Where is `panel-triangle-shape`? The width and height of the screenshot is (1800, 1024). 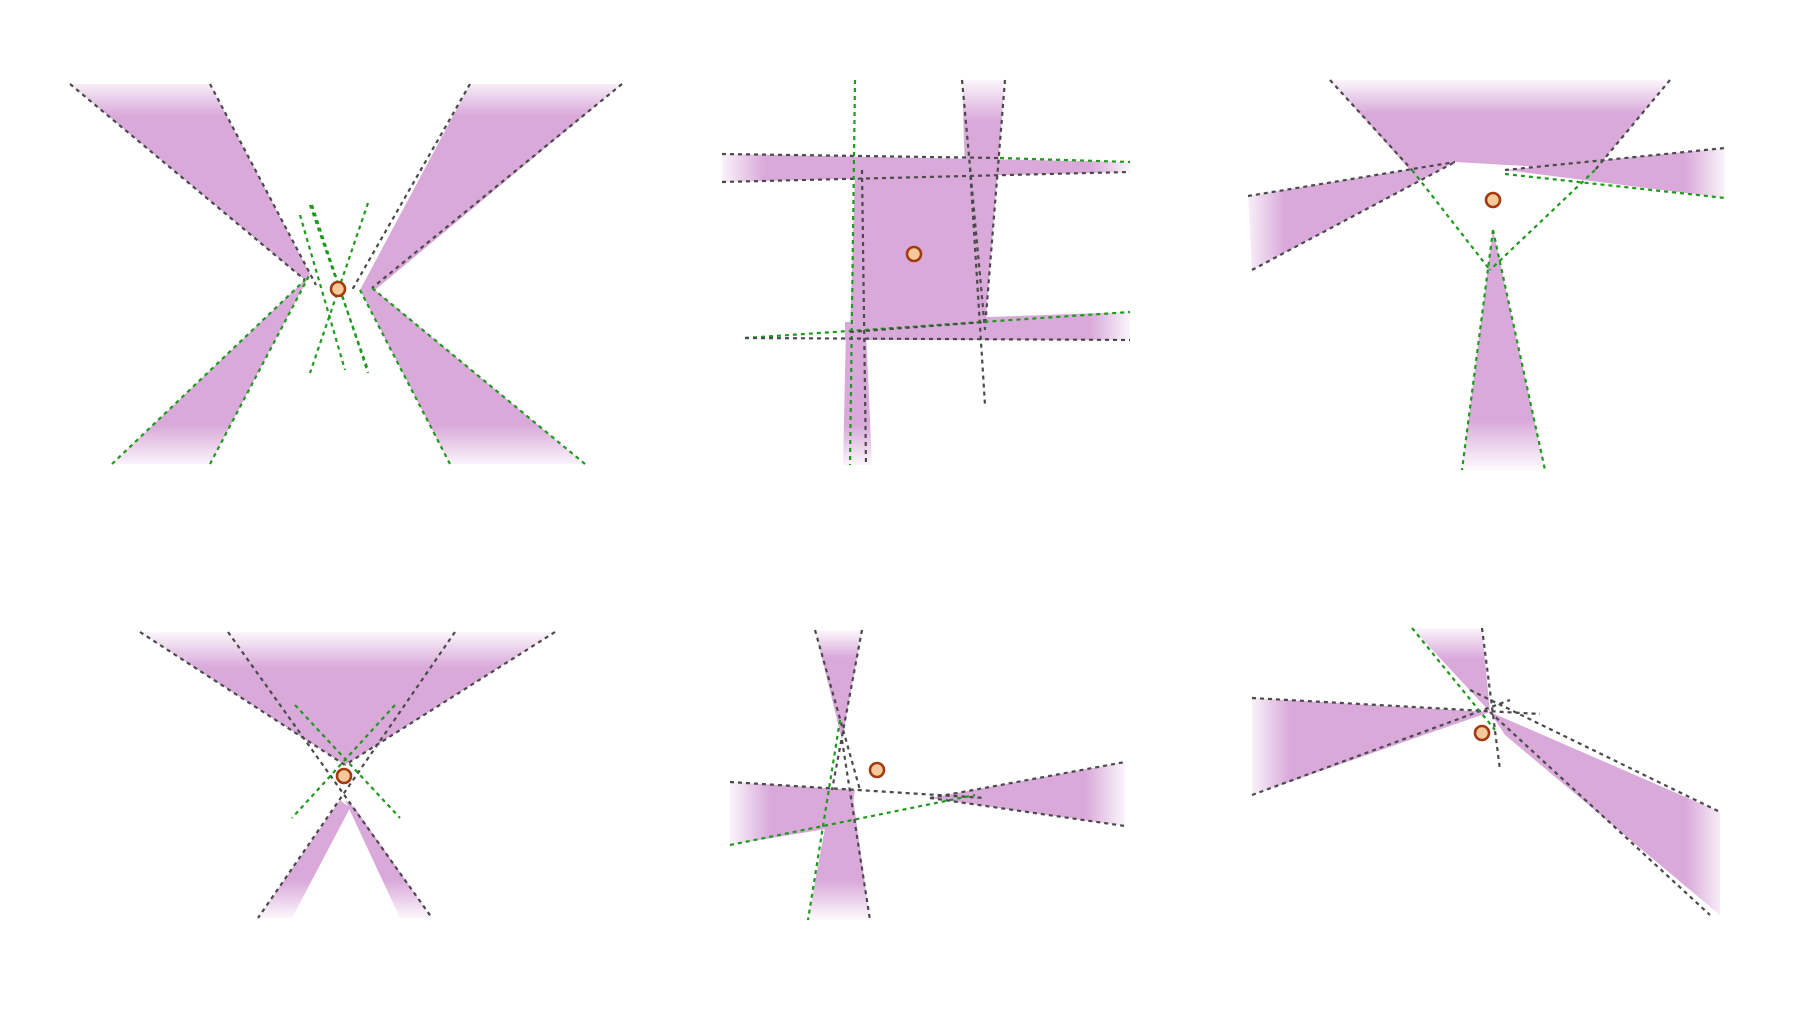 panel-triangle-shape is located at coordinates (1485, 274).